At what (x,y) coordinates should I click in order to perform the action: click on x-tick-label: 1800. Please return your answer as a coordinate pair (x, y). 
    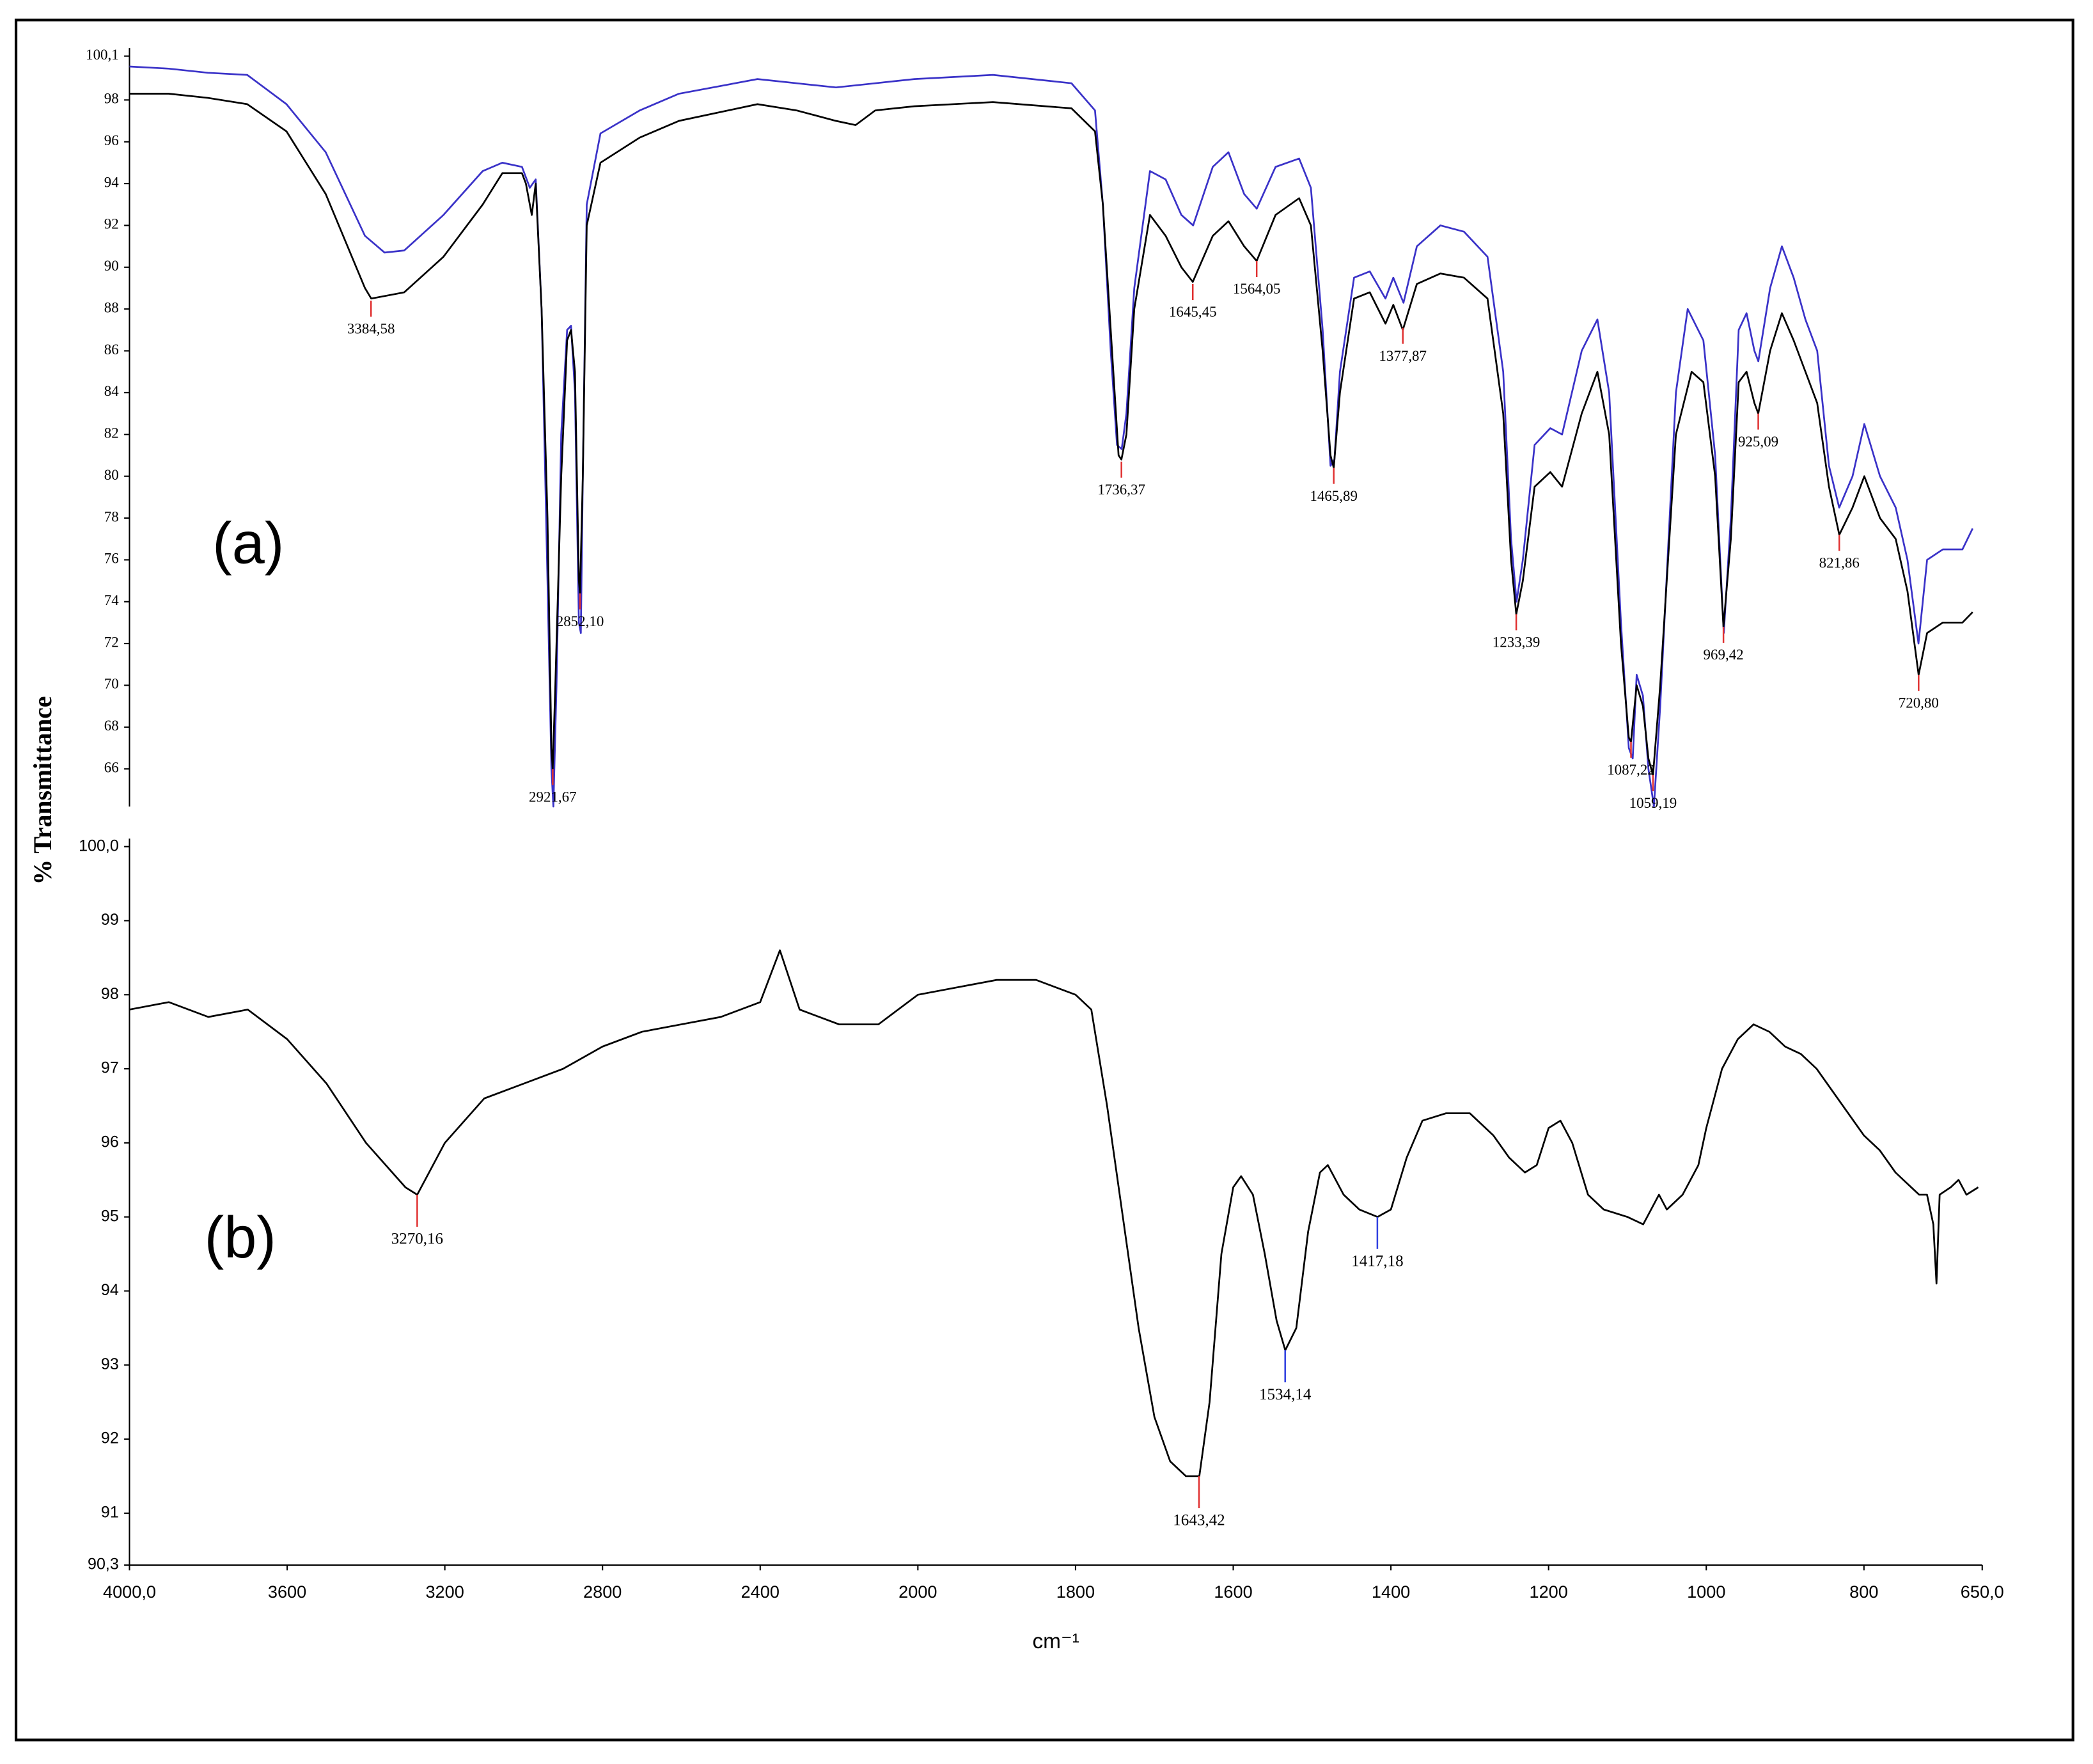
    Looking at the image, I should click on (1075, 1592).